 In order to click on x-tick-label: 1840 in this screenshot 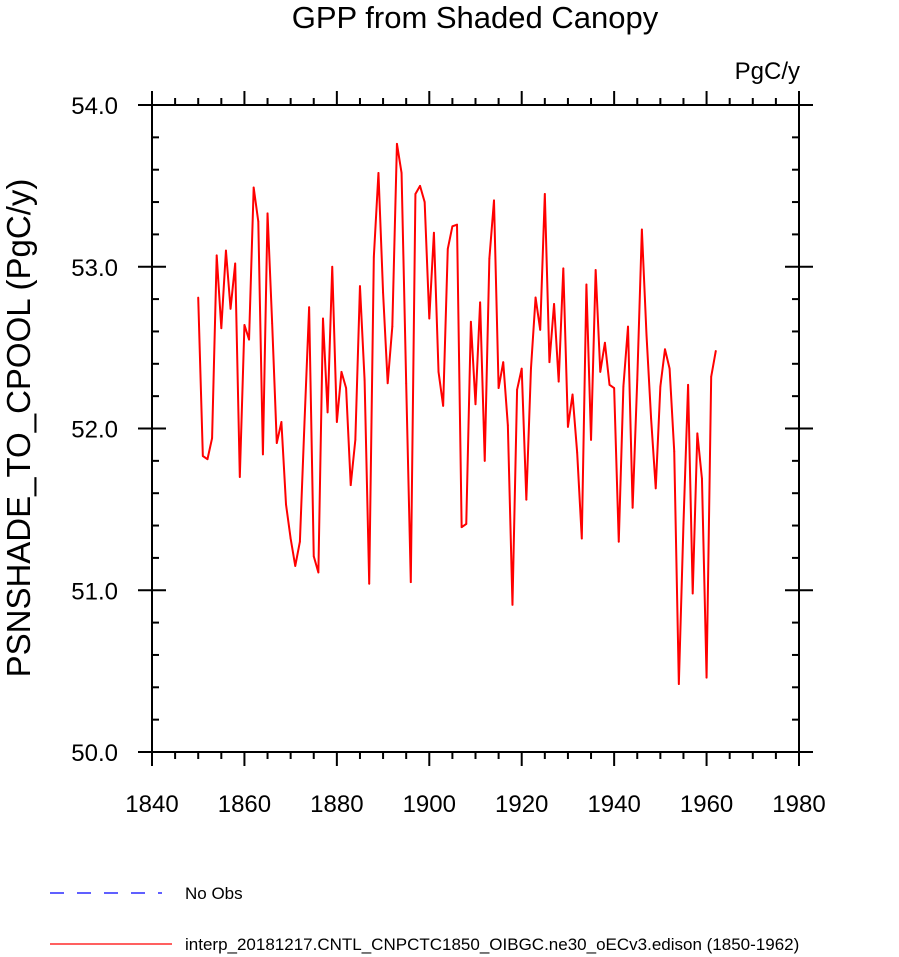, I will do `click(151, 804)`.